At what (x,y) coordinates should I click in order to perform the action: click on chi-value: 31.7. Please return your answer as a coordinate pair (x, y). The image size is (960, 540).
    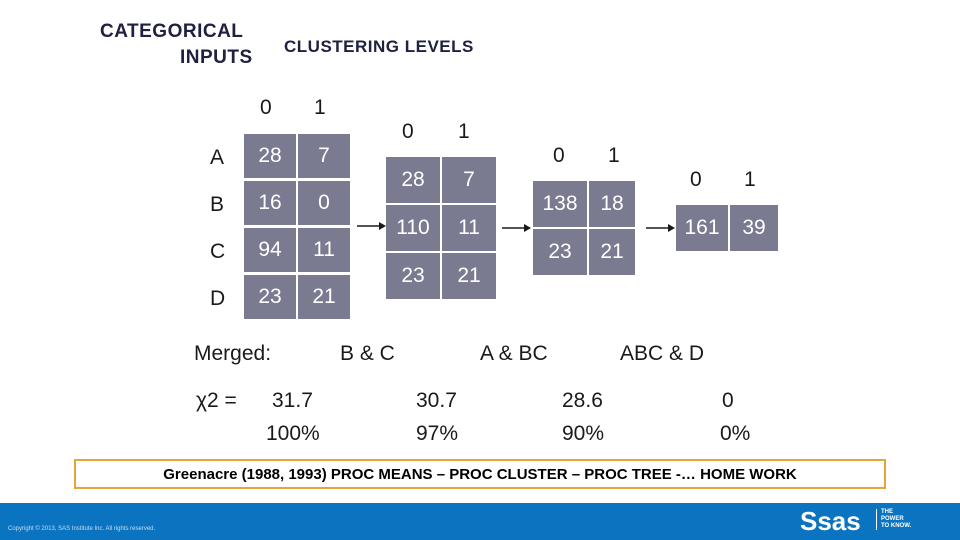
    Looking at the image, I should click on (292, 400).